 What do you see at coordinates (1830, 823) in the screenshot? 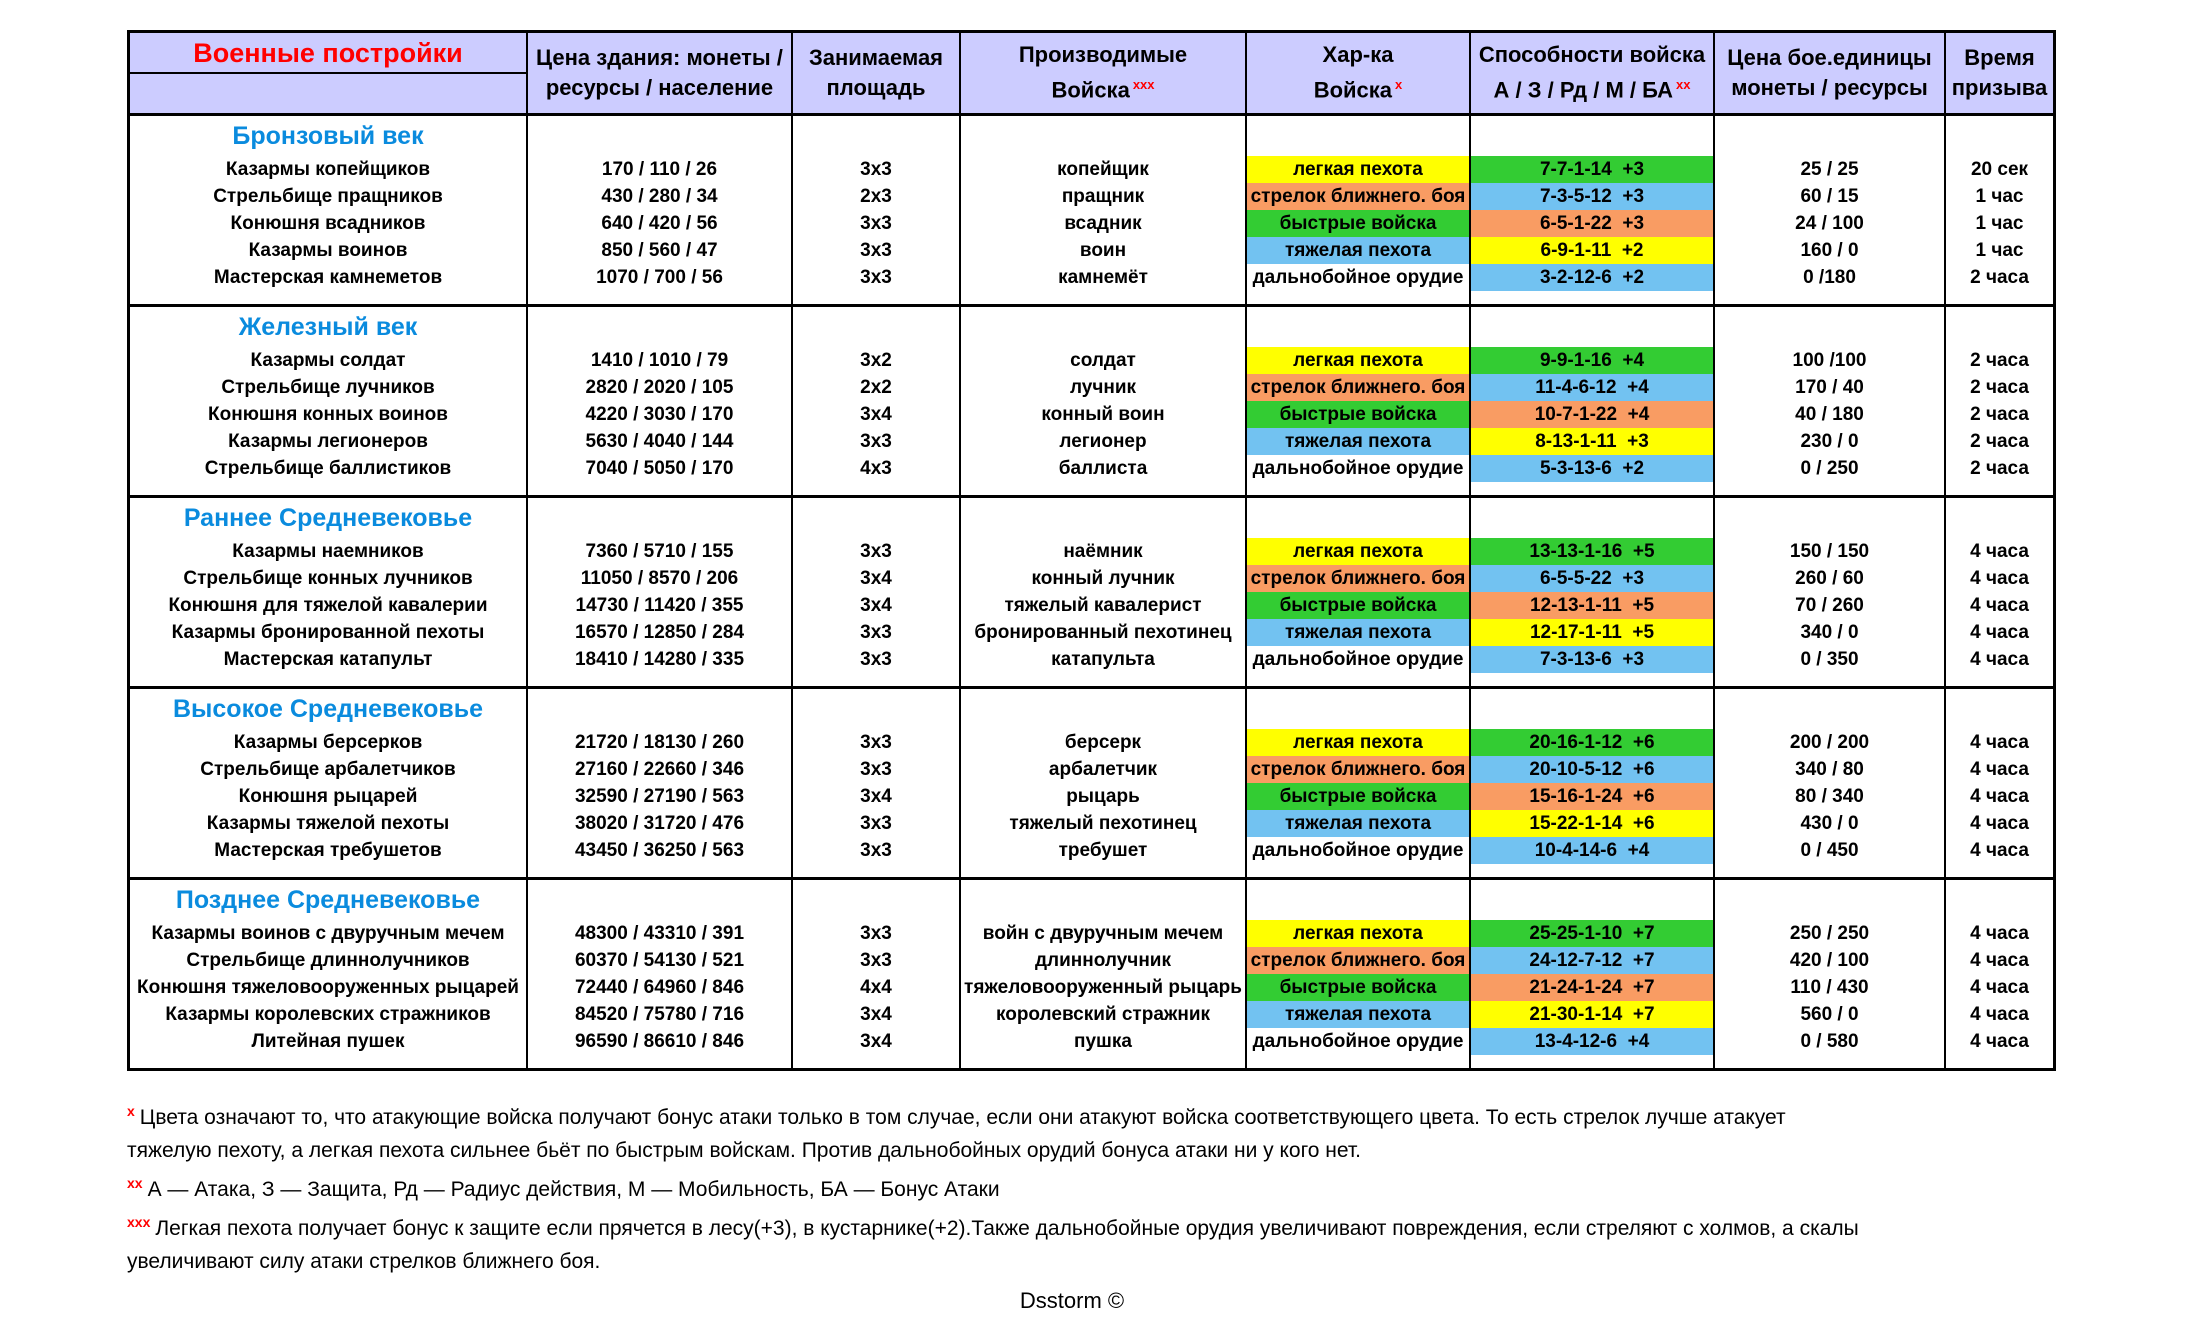
I see `unit-price-cell: 430 / 0` at bounding box center [1830, 823].